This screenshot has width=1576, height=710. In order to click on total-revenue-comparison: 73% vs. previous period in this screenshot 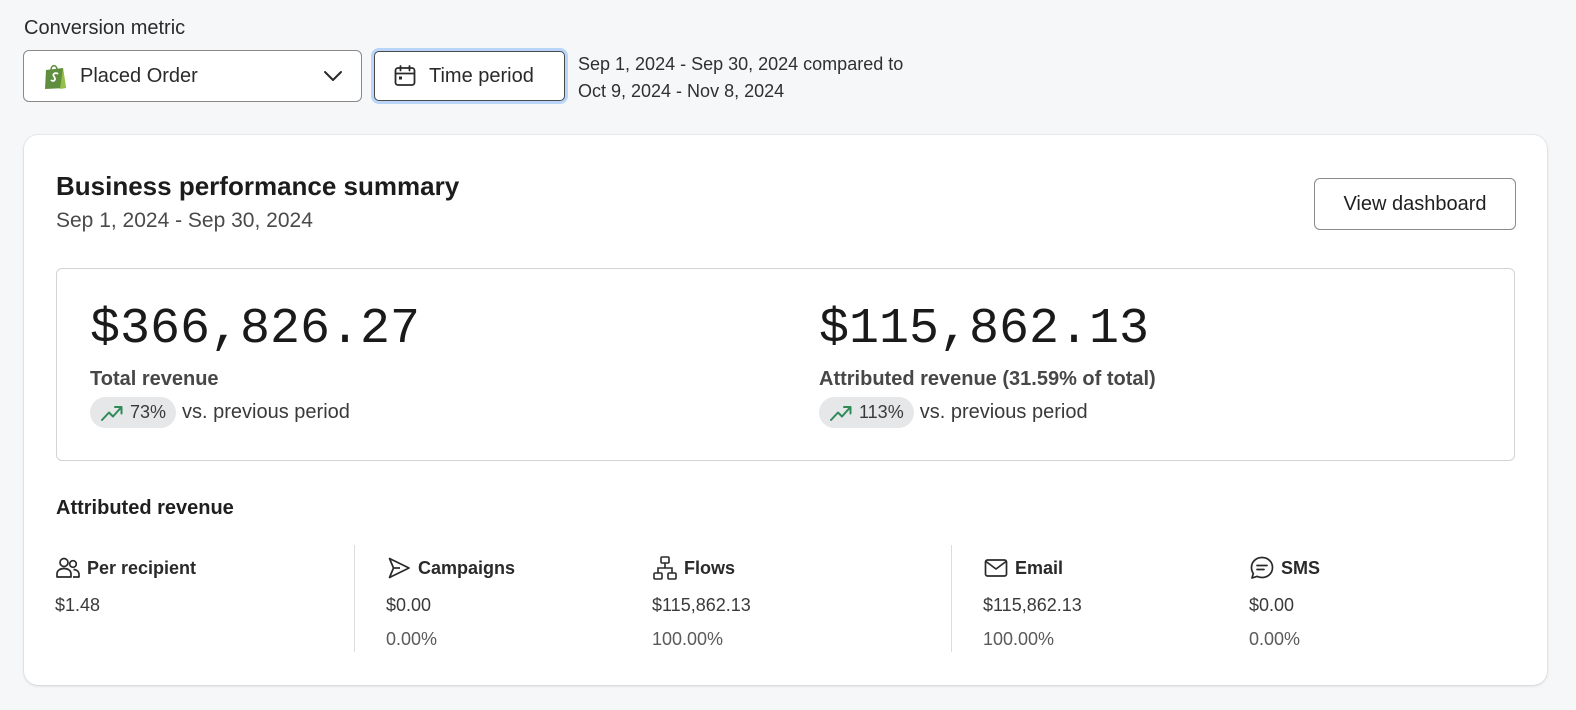, I will do `click(255, 412)`.